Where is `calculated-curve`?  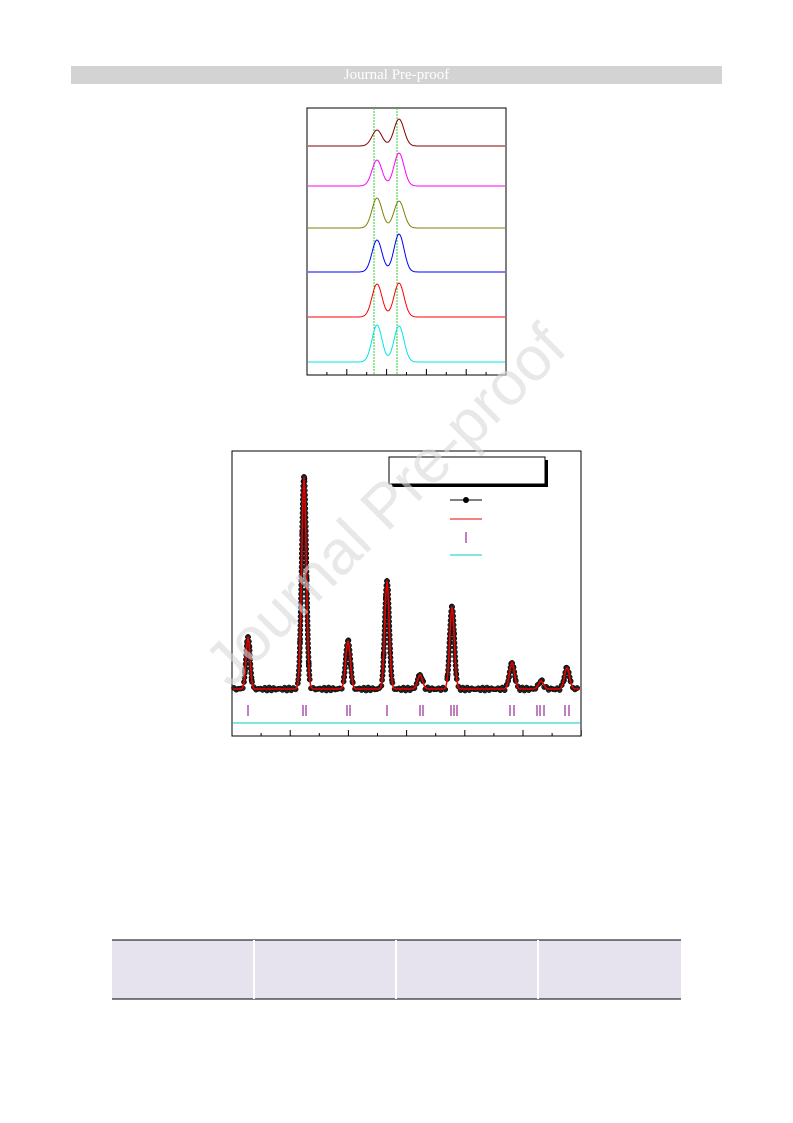
calculated-curve is located at coordinates (406, 583).